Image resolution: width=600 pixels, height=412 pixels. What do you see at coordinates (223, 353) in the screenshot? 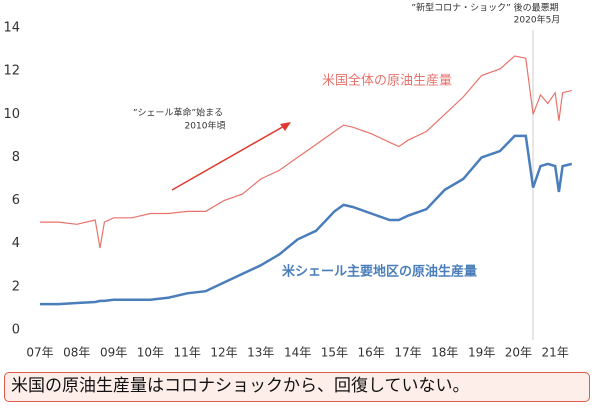
I see `x-tick-label: 12年` at bounding box center [223, 353].